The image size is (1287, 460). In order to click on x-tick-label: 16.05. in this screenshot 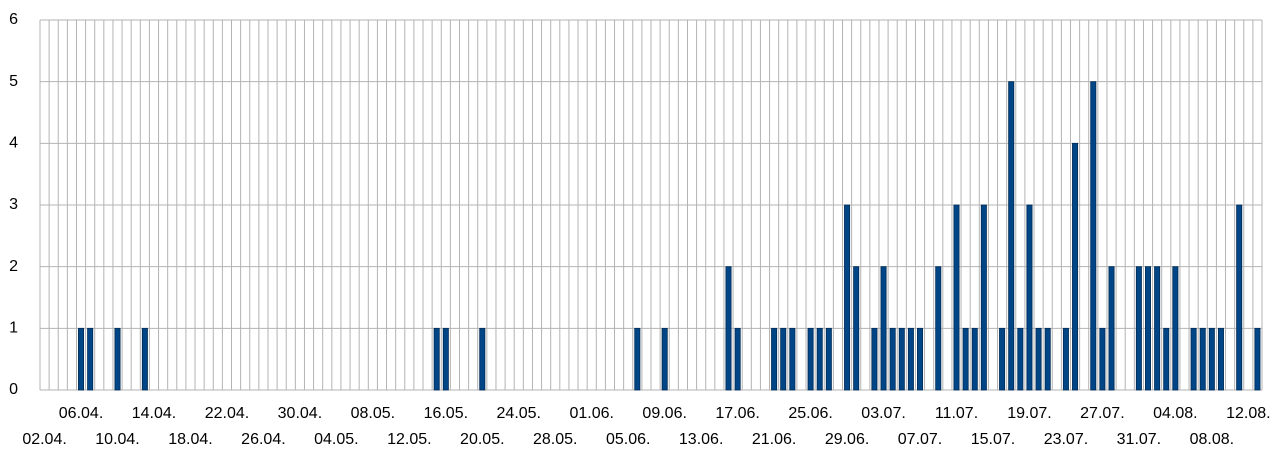, I will do `click(446, 413)`.